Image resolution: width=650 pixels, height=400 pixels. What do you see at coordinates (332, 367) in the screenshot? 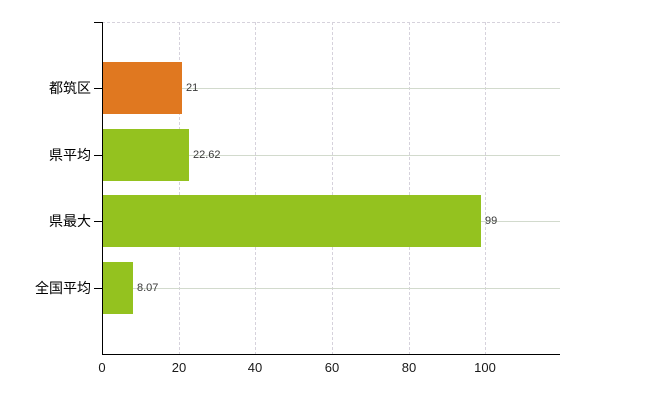
I see `x-tick-label-60: 60` at bounding box center [332, 367].